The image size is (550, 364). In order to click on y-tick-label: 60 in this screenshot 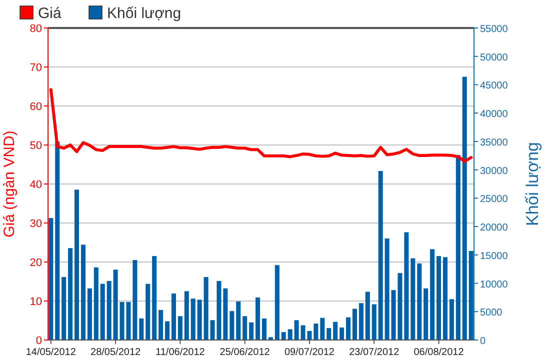, I will do `click(36, 107)`.